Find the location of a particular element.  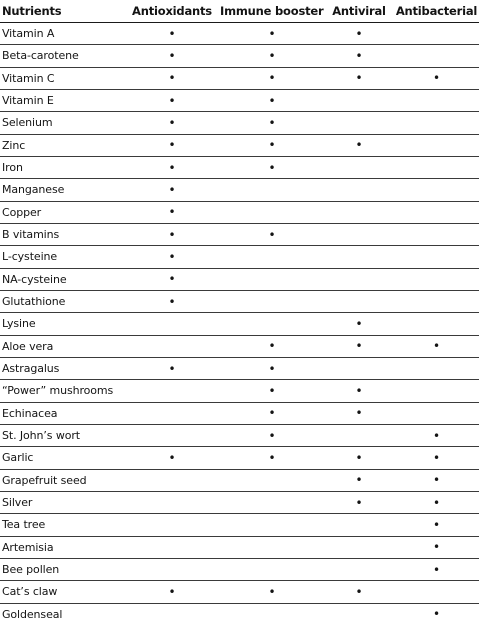

table-row: Iron • • is located at coordinates (239, 168).